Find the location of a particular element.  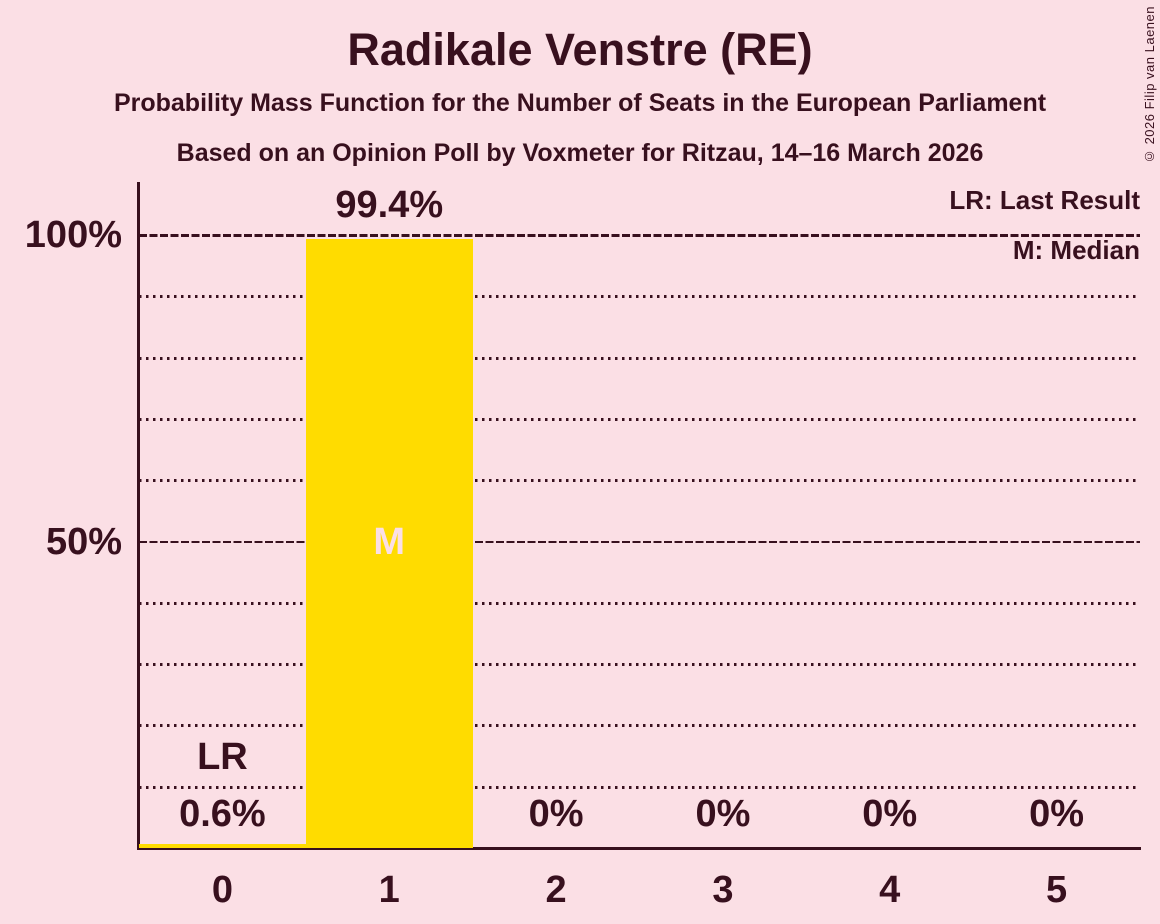

x-tick-3: 3 is located at coordinates (723, 890).